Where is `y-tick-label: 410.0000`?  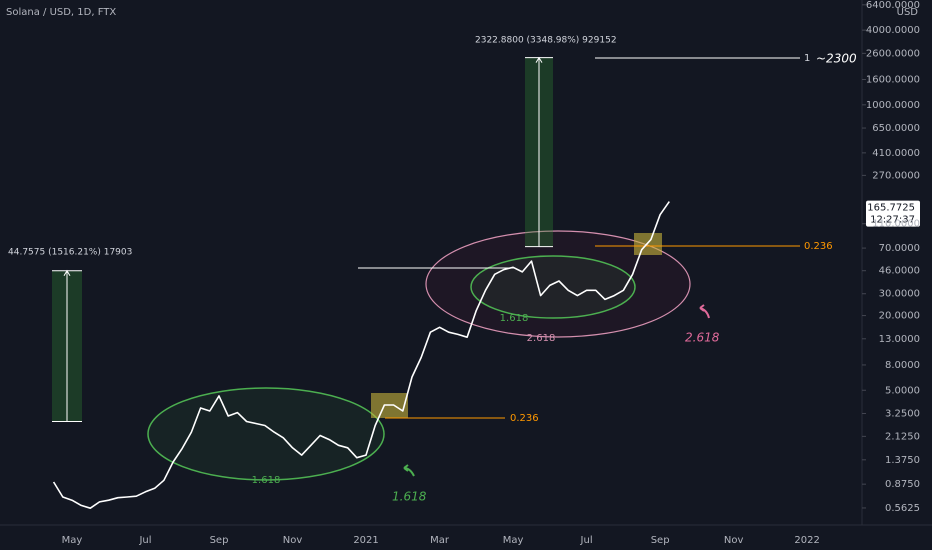
y-tick-label: 410.0000 is located at coordinates (896, 153).